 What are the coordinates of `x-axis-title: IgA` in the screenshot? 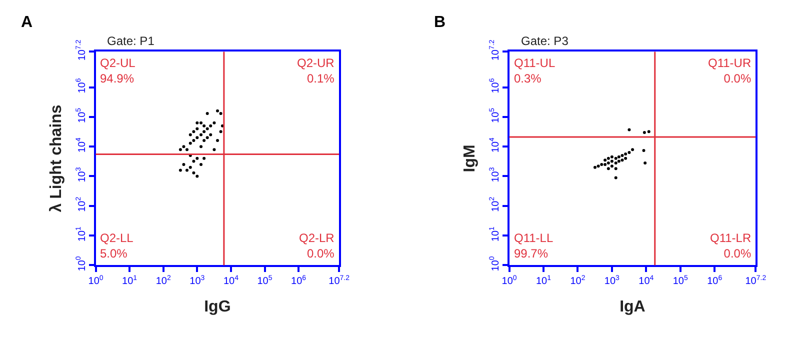 It's located at (633, 307).